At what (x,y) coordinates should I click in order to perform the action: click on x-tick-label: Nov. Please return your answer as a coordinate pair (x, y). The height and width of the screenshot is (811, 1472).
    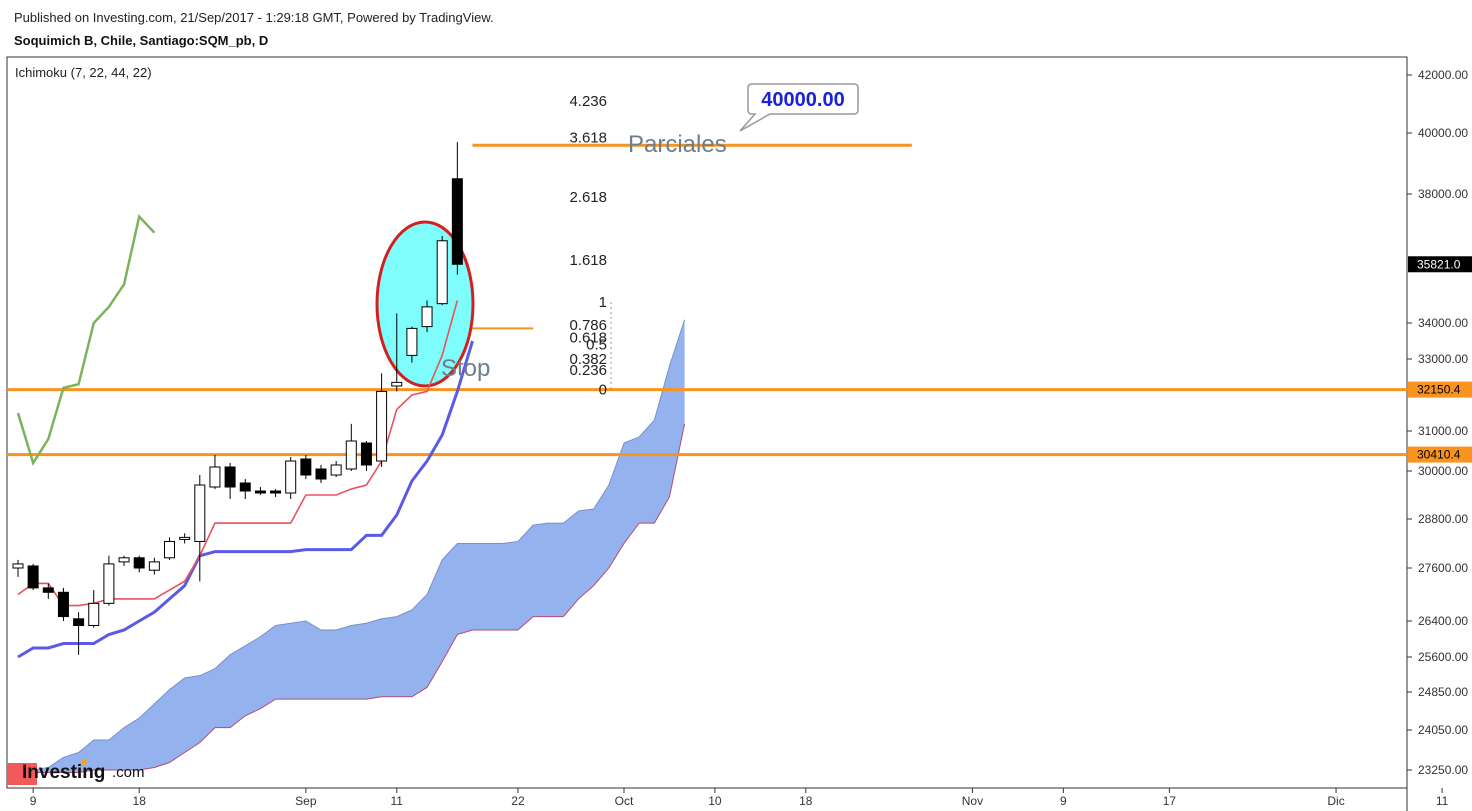
    Looking at the image, I should click on (972, 801).